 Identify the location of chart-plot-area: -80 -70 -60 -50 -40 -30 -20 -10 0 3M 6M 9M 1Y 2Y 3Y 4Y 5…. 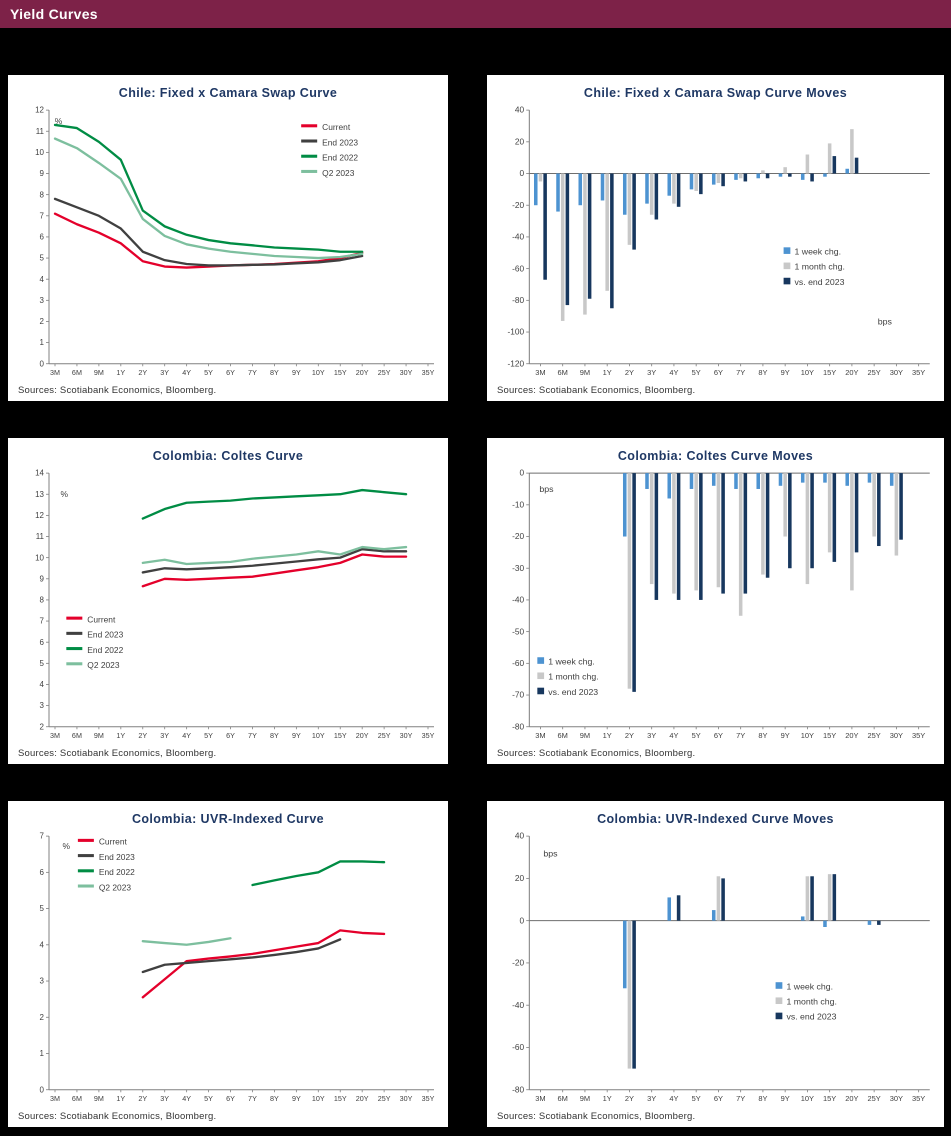
(715, 605).